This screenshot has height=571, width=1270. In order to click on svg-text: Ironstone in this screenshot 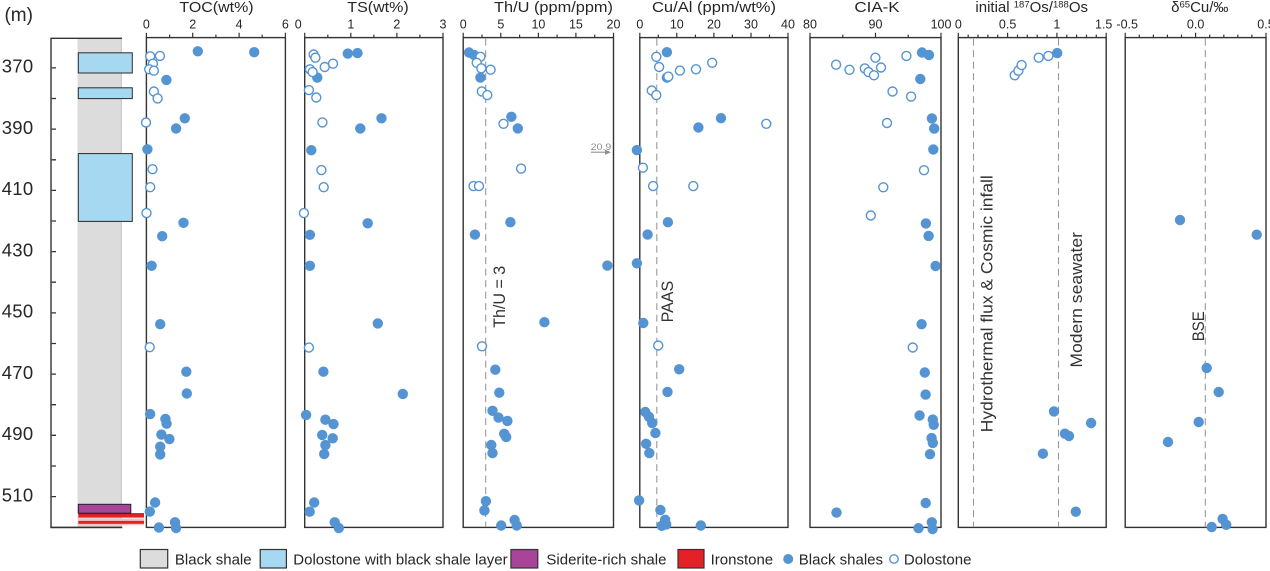, I will do `click(742, 560)`.